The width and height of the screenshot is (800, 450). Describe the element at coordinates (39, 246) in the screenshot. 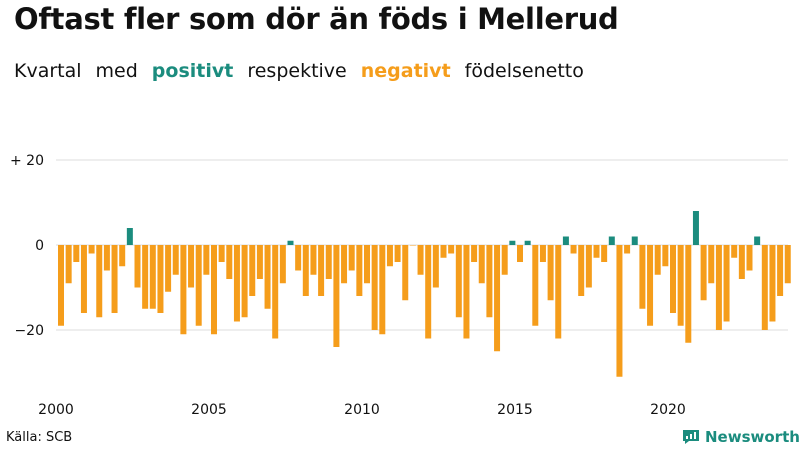

I see `y-tick-label: 0` at that location.